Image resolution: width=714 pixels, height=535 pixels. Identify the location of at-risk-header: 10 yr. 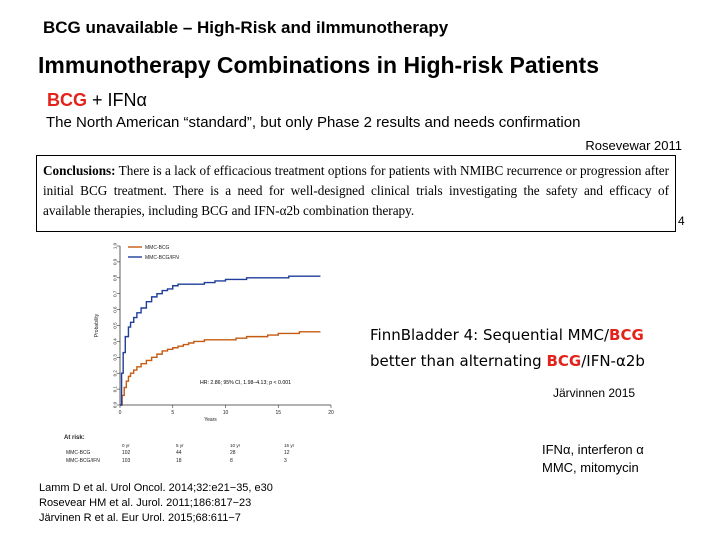
(235, 445).